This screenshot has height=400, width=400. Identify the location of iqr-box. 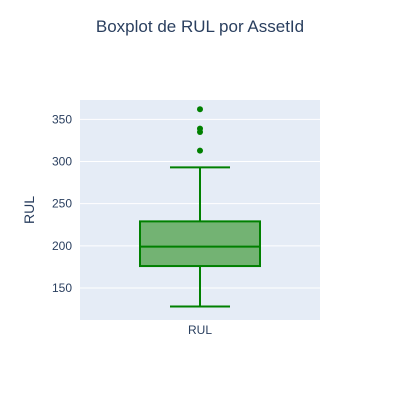
(200, 243).